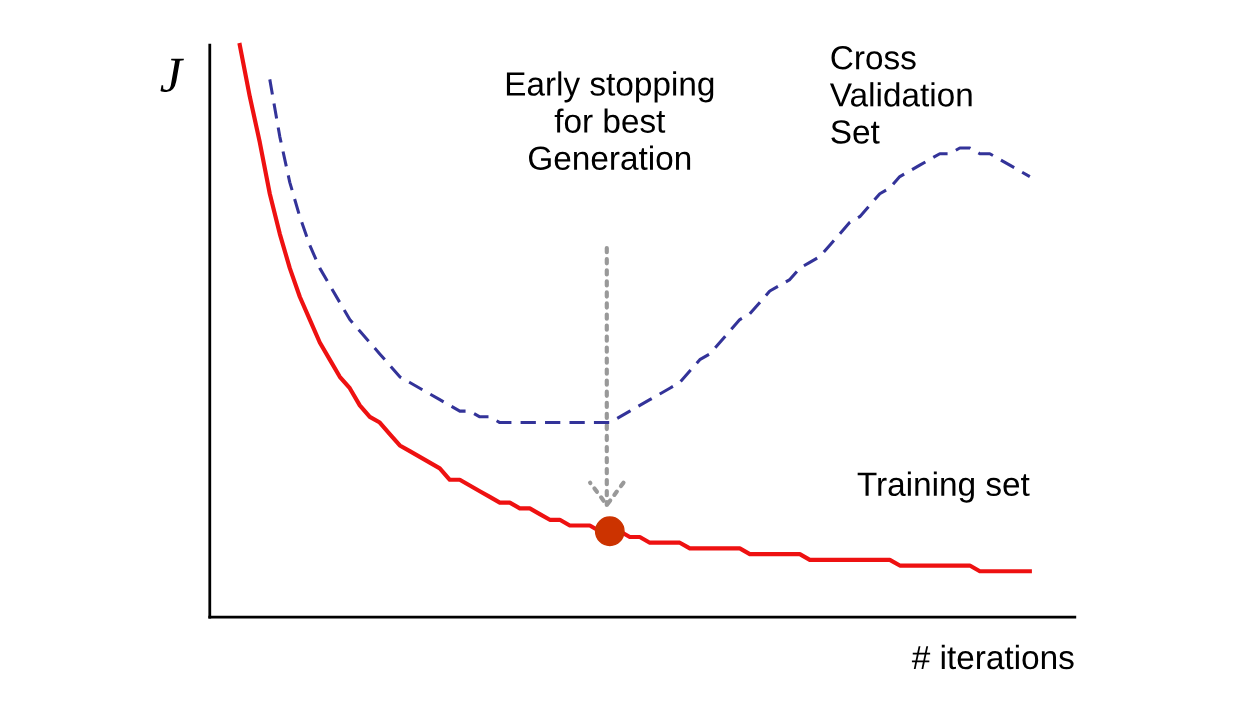 The image size is (1234, 715). I want to click on y-axis-title: J, so click(172, 75).